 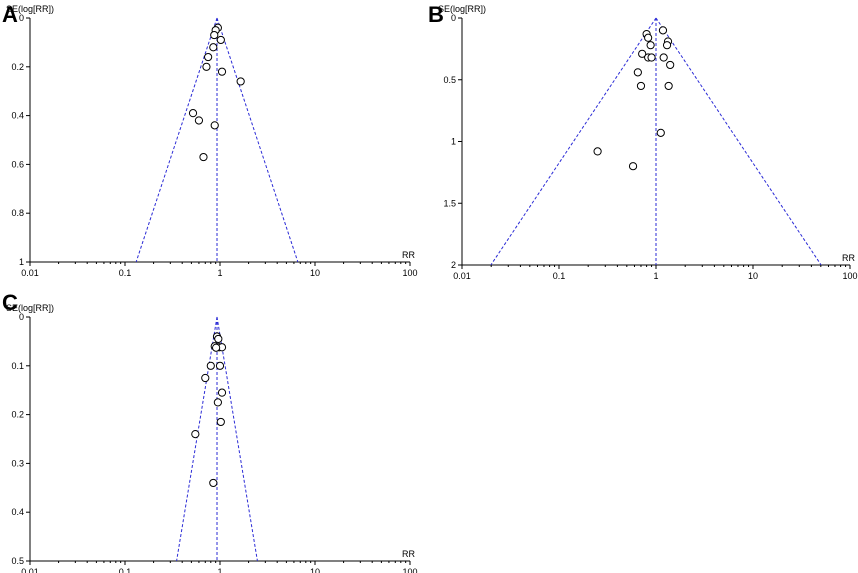 I want to click on y-tick-label: 0.3, so click(x=17, y=463).